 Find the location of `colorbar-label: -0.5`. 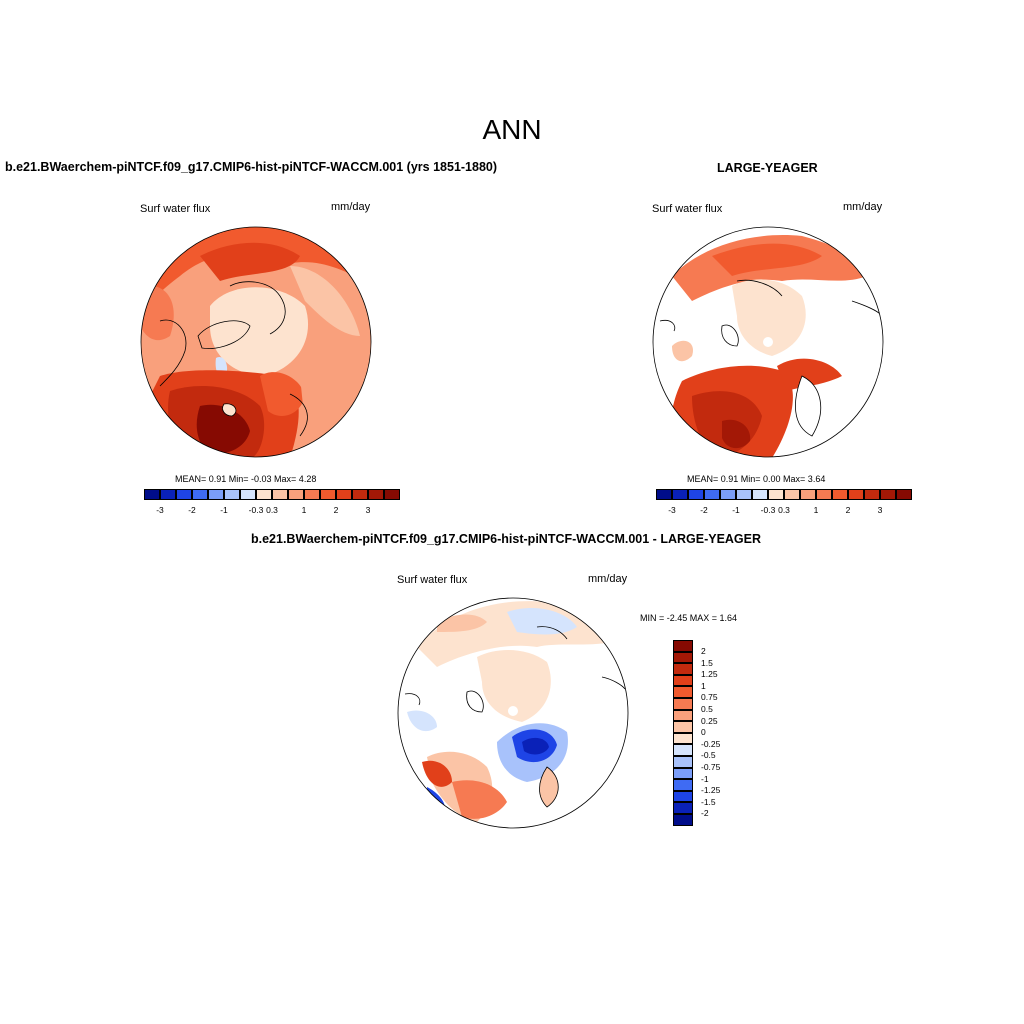

colorbar-label: -0.5 is located at coordinates (708, 755).